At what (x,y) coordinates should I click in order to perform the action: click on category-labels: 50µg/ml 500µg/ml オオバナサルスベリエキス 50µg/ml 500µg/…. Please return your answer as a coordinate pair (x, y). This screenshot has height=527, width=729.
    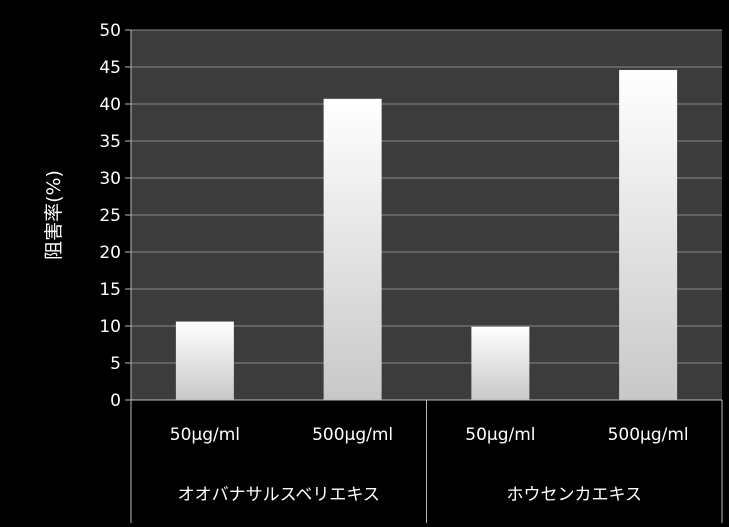
    Looking at the image, I should click on (429, 465).